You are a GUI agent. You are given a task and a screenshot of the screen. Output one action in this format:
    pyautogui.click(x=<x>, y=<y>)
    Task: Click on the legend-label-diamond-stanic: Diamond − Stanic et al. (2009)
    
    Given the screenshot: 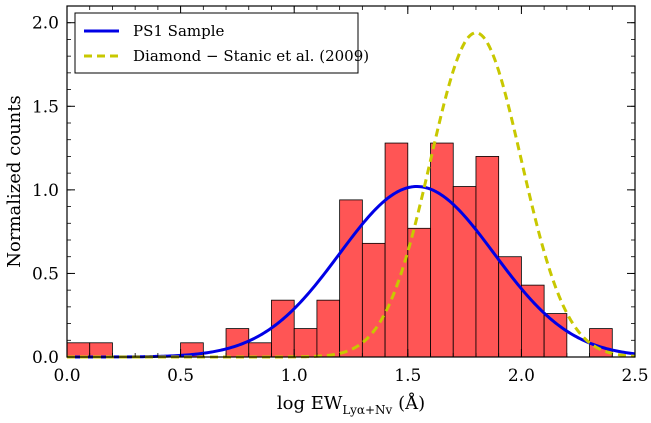 What is the action you would take?
    pyautogui.click(x=251, y=56)
    